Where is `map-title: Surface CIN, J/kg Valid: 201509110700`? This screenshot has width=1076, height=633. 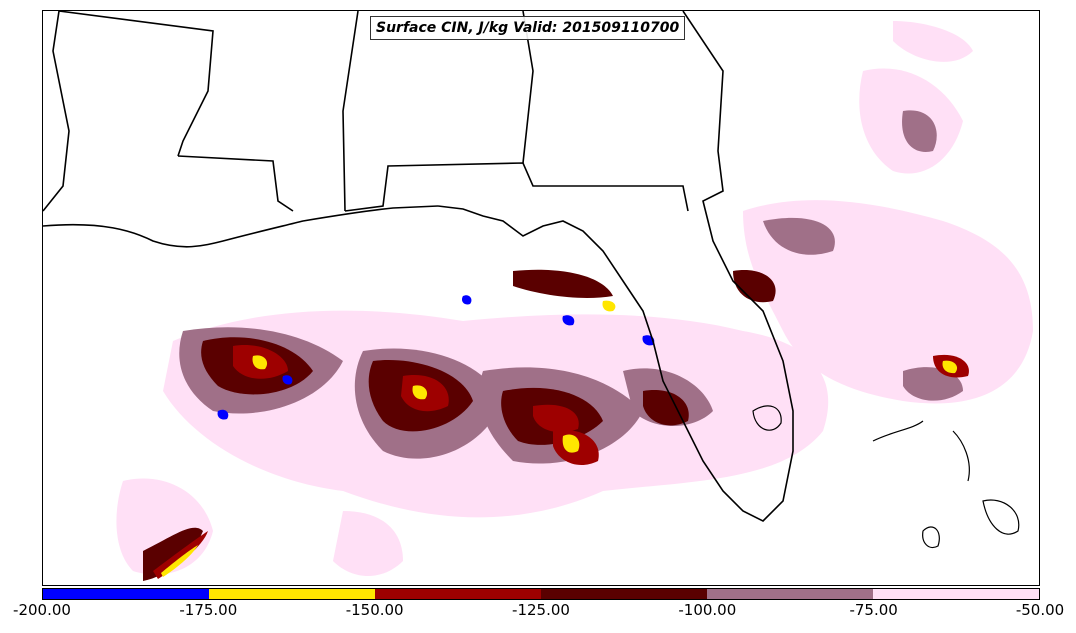
map-title: Surface CIN, J/kg Valid: 201509110700 is located at coordinates (528, 28).